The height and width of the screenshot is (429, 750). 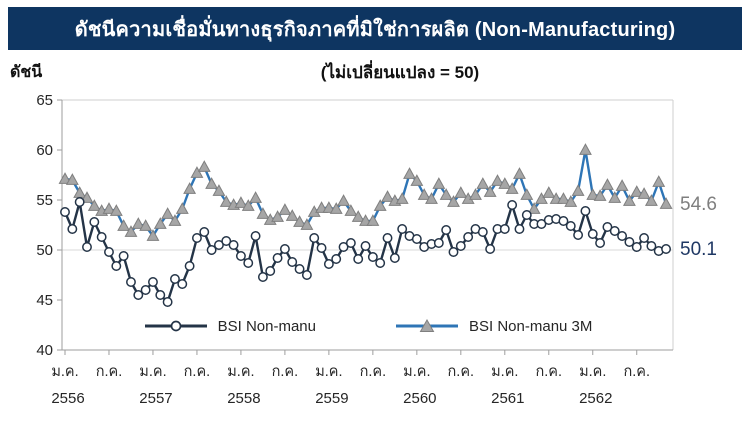 What do you see at coordinates (427, 325) in the screenshot?
I see `line-triangle-marker-icon` at bounding box center [427, 325].